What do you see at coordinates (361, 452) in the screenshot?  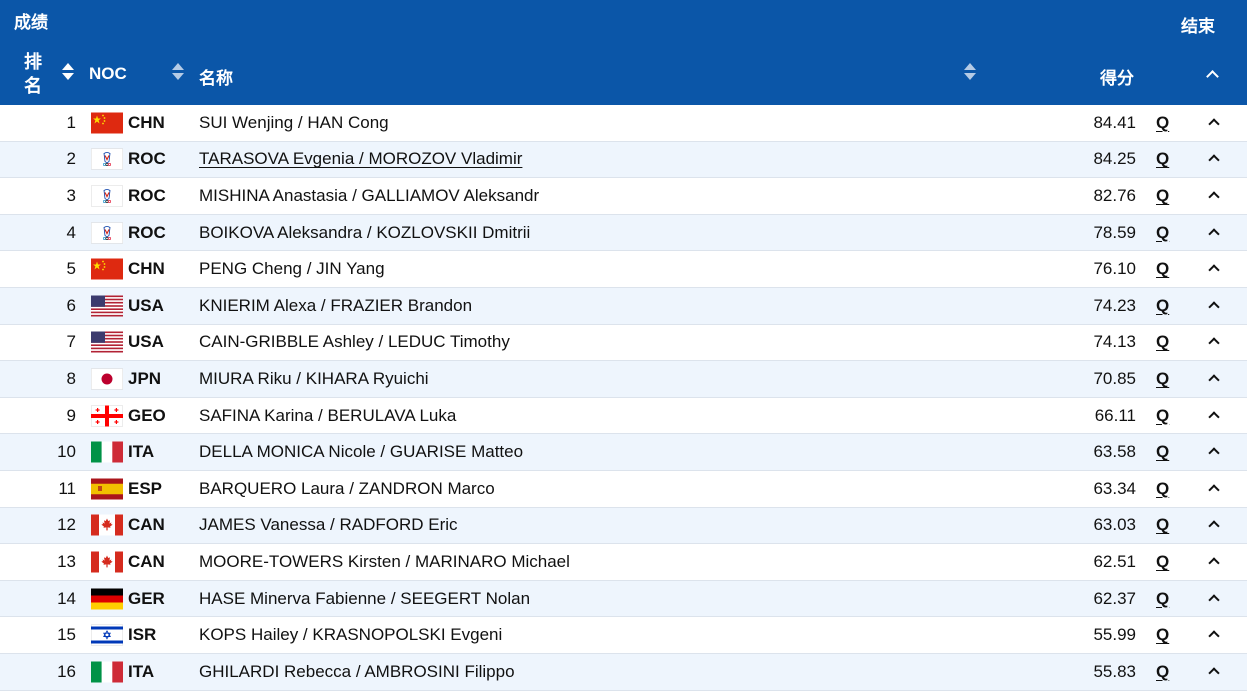 I see `athlete-names-link: DELLA MONICA Nicole / GUARISE Matteo` at bounding box center [361, 452].